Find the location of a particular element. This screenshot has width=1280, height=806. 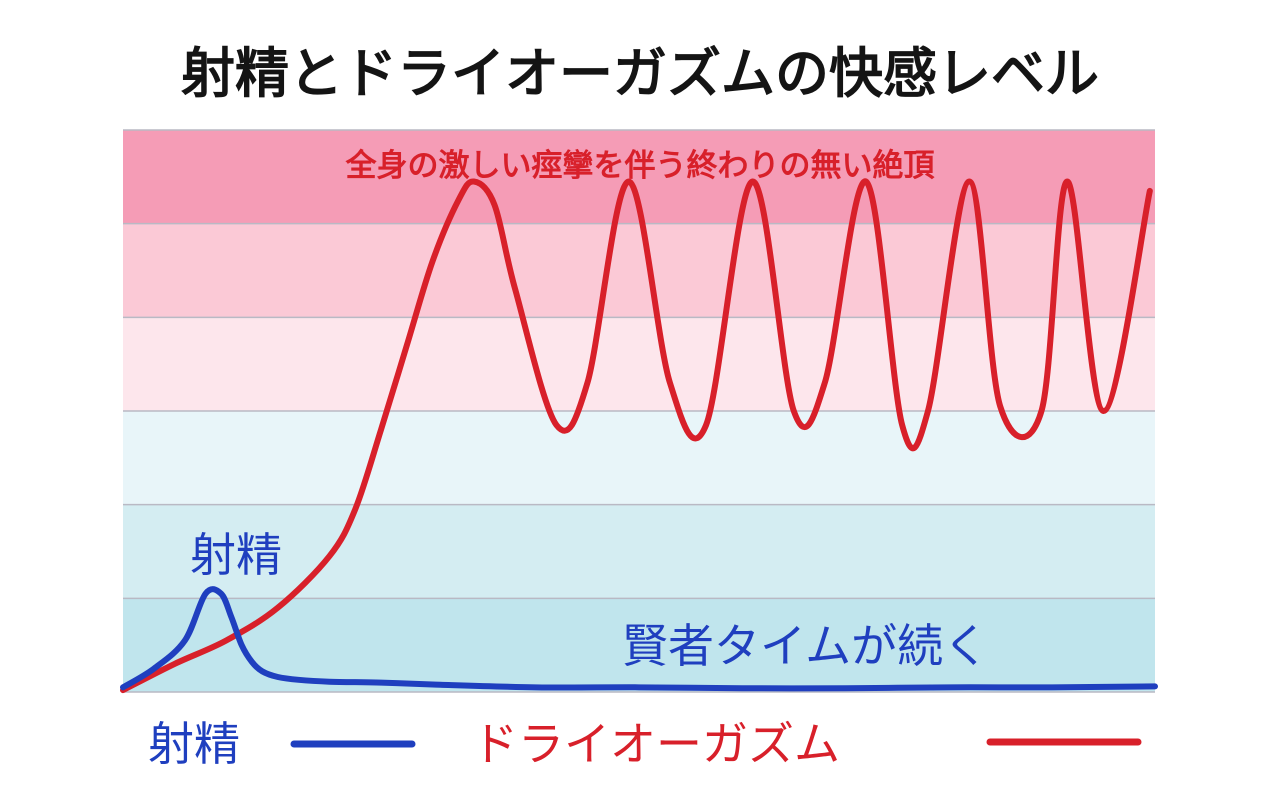

ejaculation-peak-annotation: 射精 is located at coordinates (236, 555).